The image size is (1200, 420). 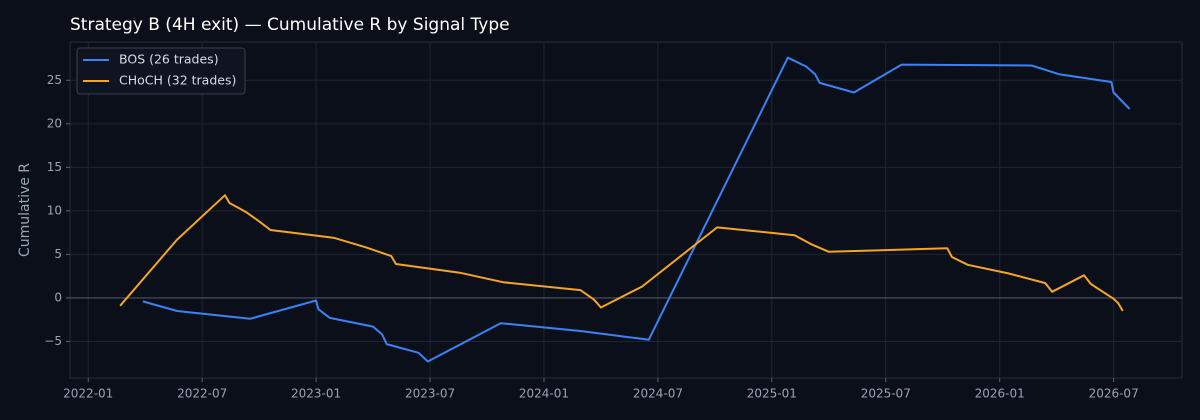 What do you see at coordinates (53, 341) in the screenshot?
I see `y-tick-label: −5` at bounding box center [53, 341].